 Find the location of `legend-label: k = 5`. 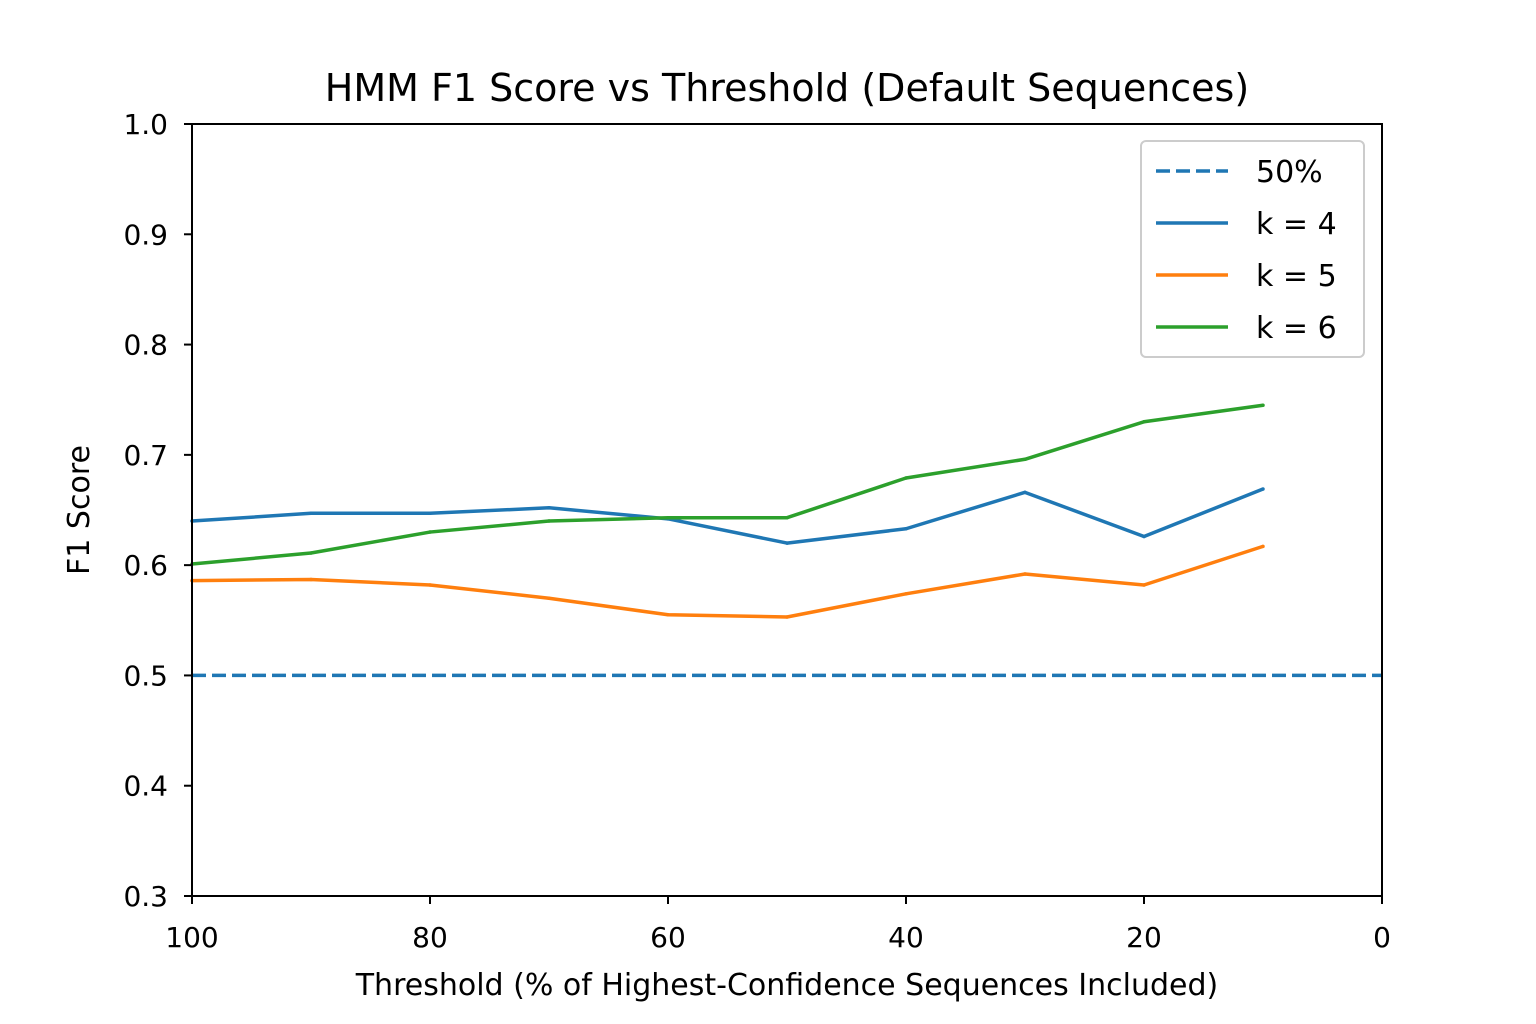

legend-label: k = 5 is located at coordinates (1296, 276).